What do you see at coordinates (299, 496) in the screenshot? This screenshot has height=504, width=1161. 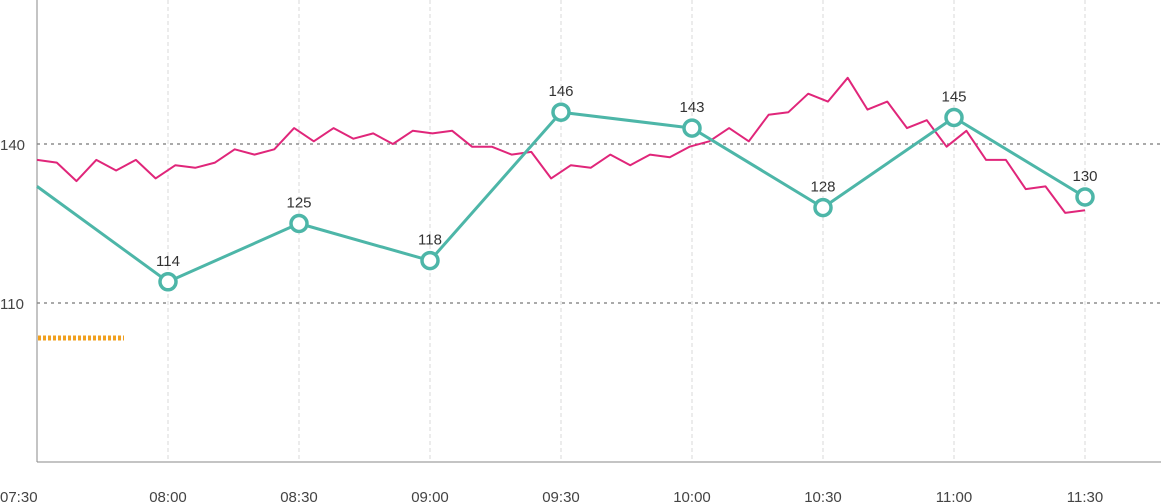 I see `x-tick-label: 08:30` at bounding box center [299, 496].